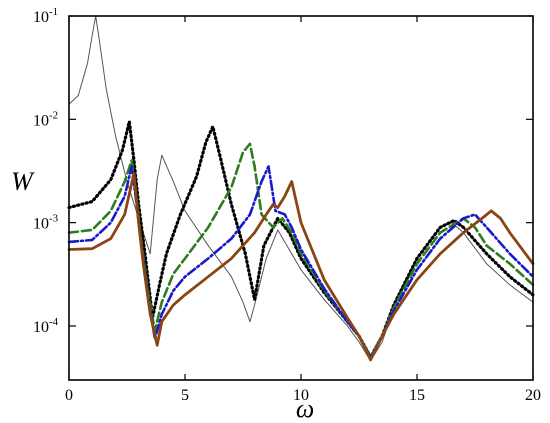  Describe the element at coordinates (45, 119) in the screenshot. I see `y-tick-label: 10⁻²` at that location.